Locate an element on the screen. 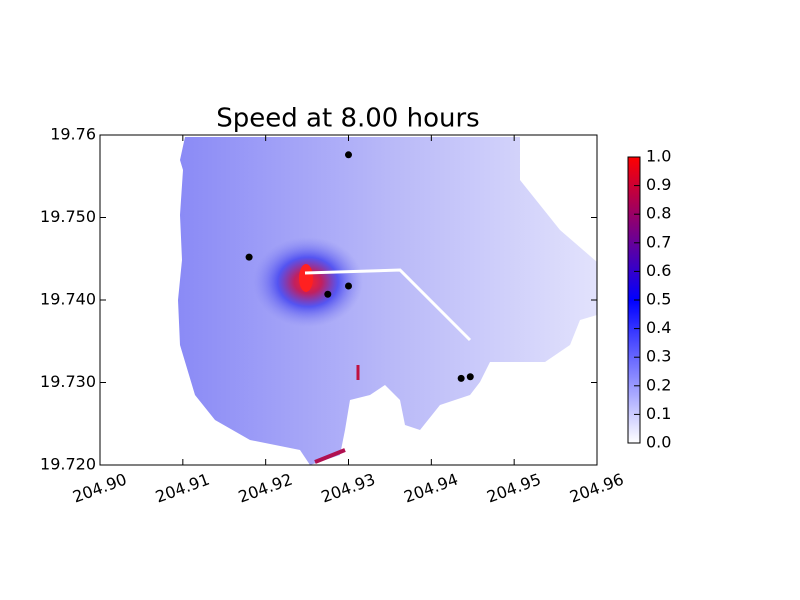 Image resolution: width=800 pixels, height=600 pixels. chart-title: Speed at 8.00 hours is located at coordinates (347, 119).